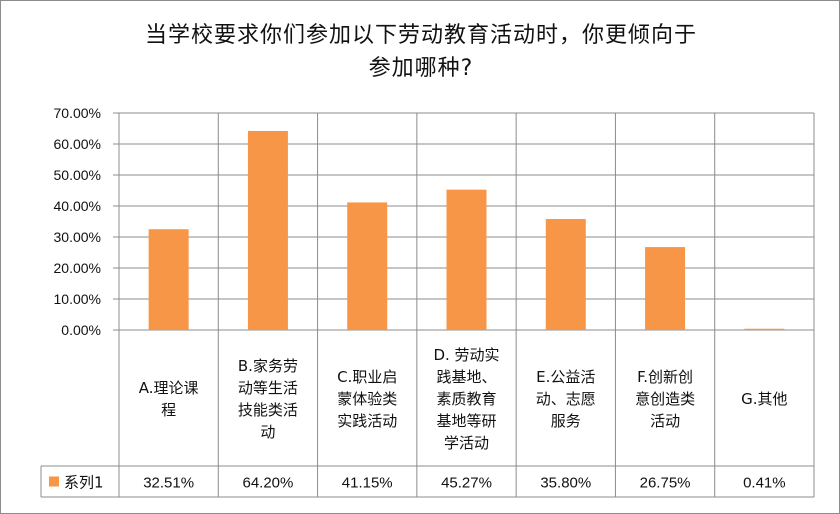  Describe the element at coordinates (466, 443) in the screenshot. I see `category-label: 学活动` at that location.